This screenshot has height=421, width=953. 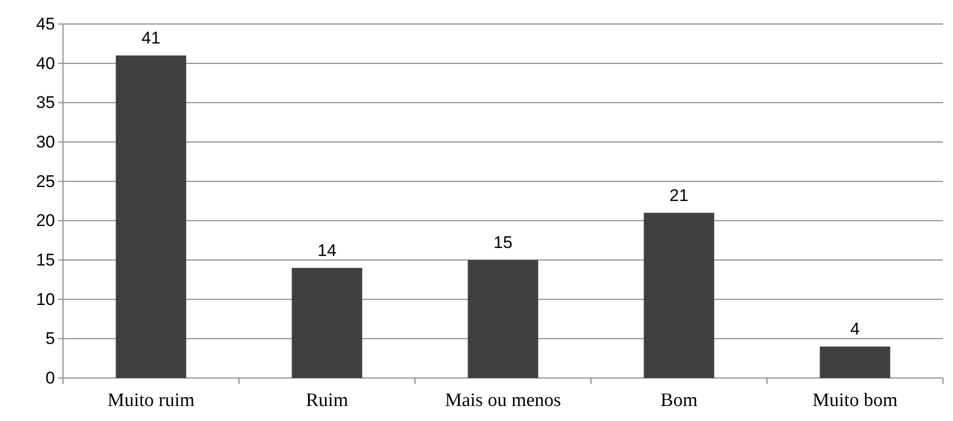 I want to click on data-label: 14, so click(x=327, y=250).